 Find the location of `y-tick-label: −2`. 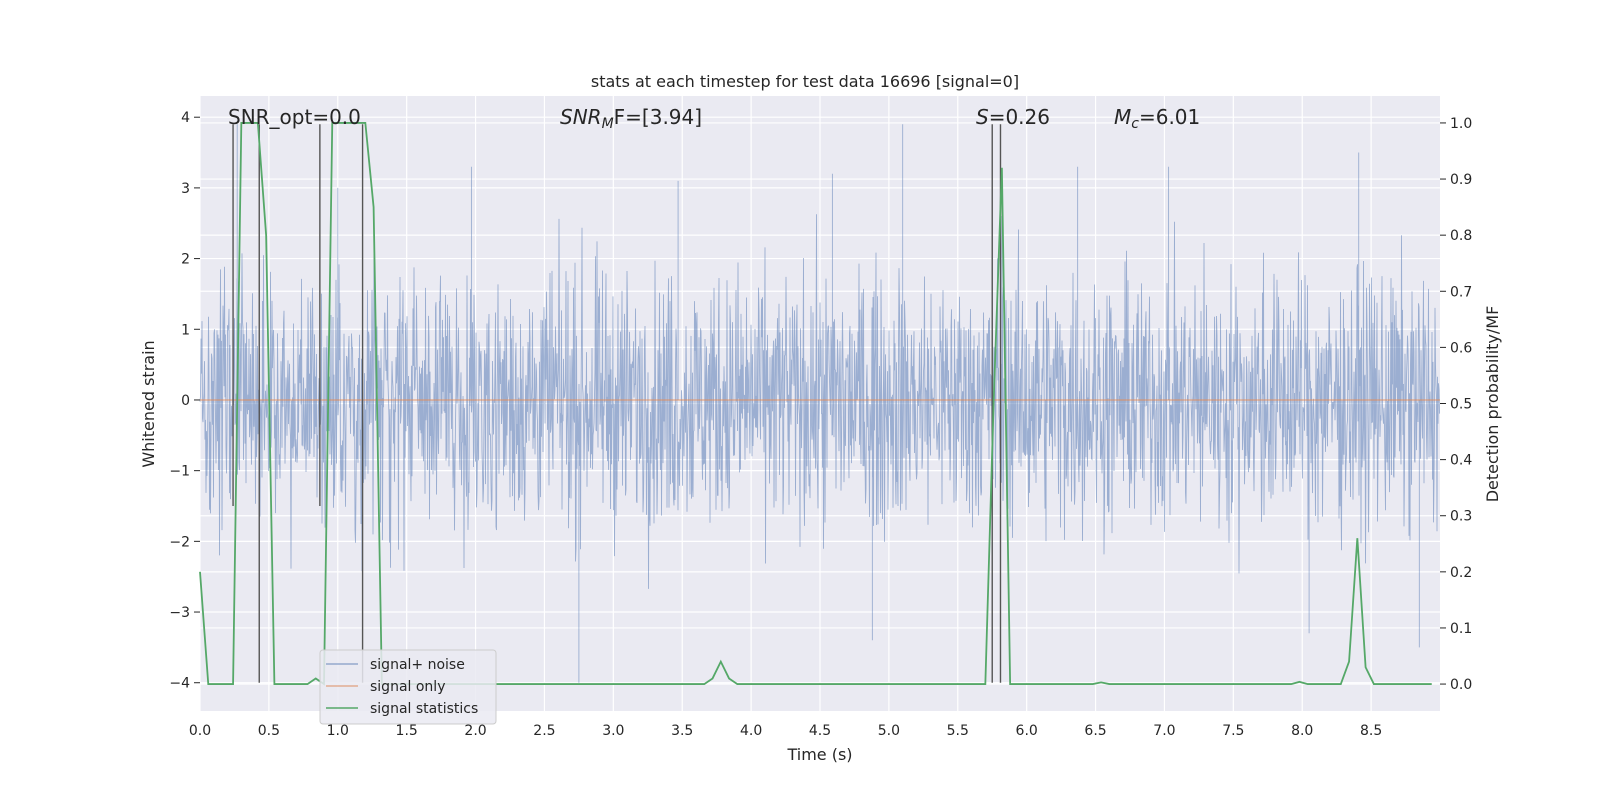

y-tick-label: −2 is located at coordinates (179, 542).